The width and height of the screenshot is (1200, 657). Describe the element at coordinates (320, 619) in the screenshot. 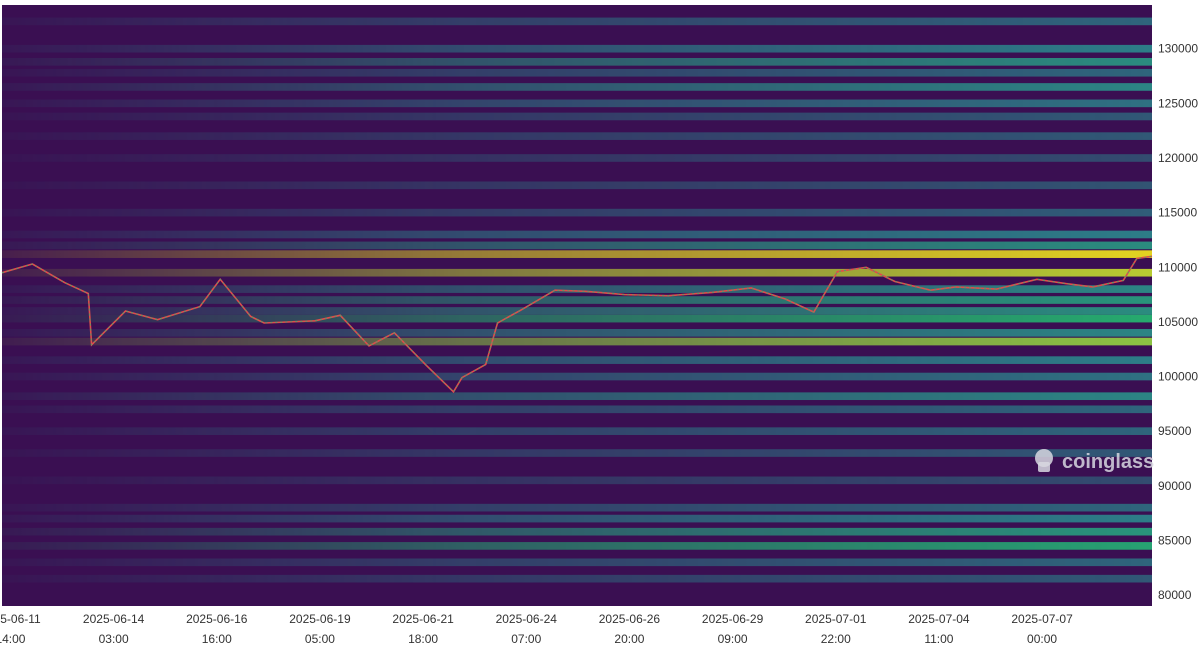

I see `x-tick-date: 2025-06-19` at that location.